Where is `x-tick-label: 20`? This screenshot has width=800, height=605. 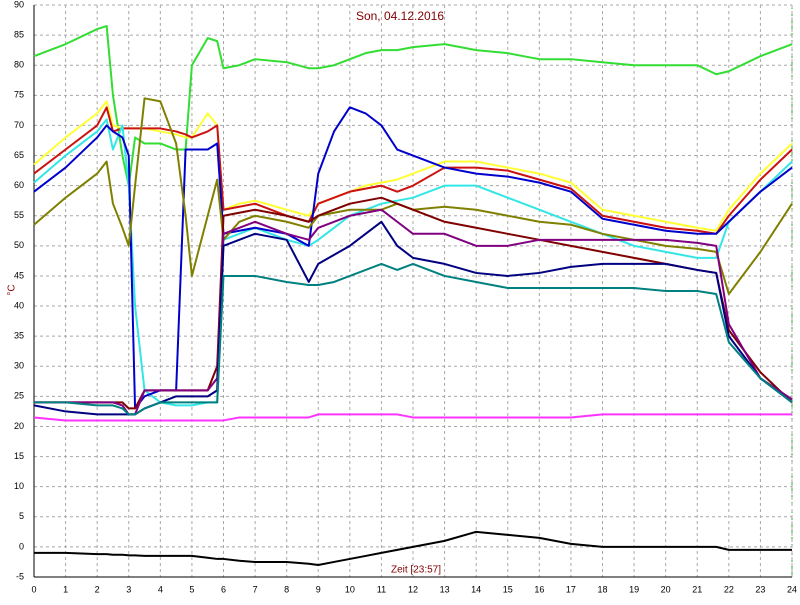
x-tick-label: 20 is located at coordinates (666, 589).